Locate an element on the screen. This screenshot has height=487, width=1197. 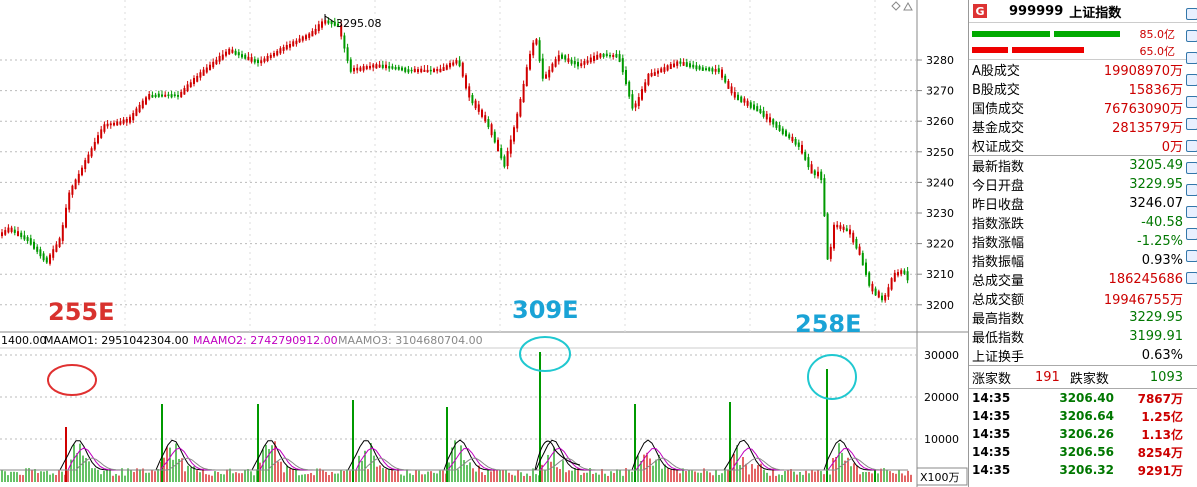
tick-row: 14:35 3206.26 1.13亿 is located at coordinates (1083, 434).